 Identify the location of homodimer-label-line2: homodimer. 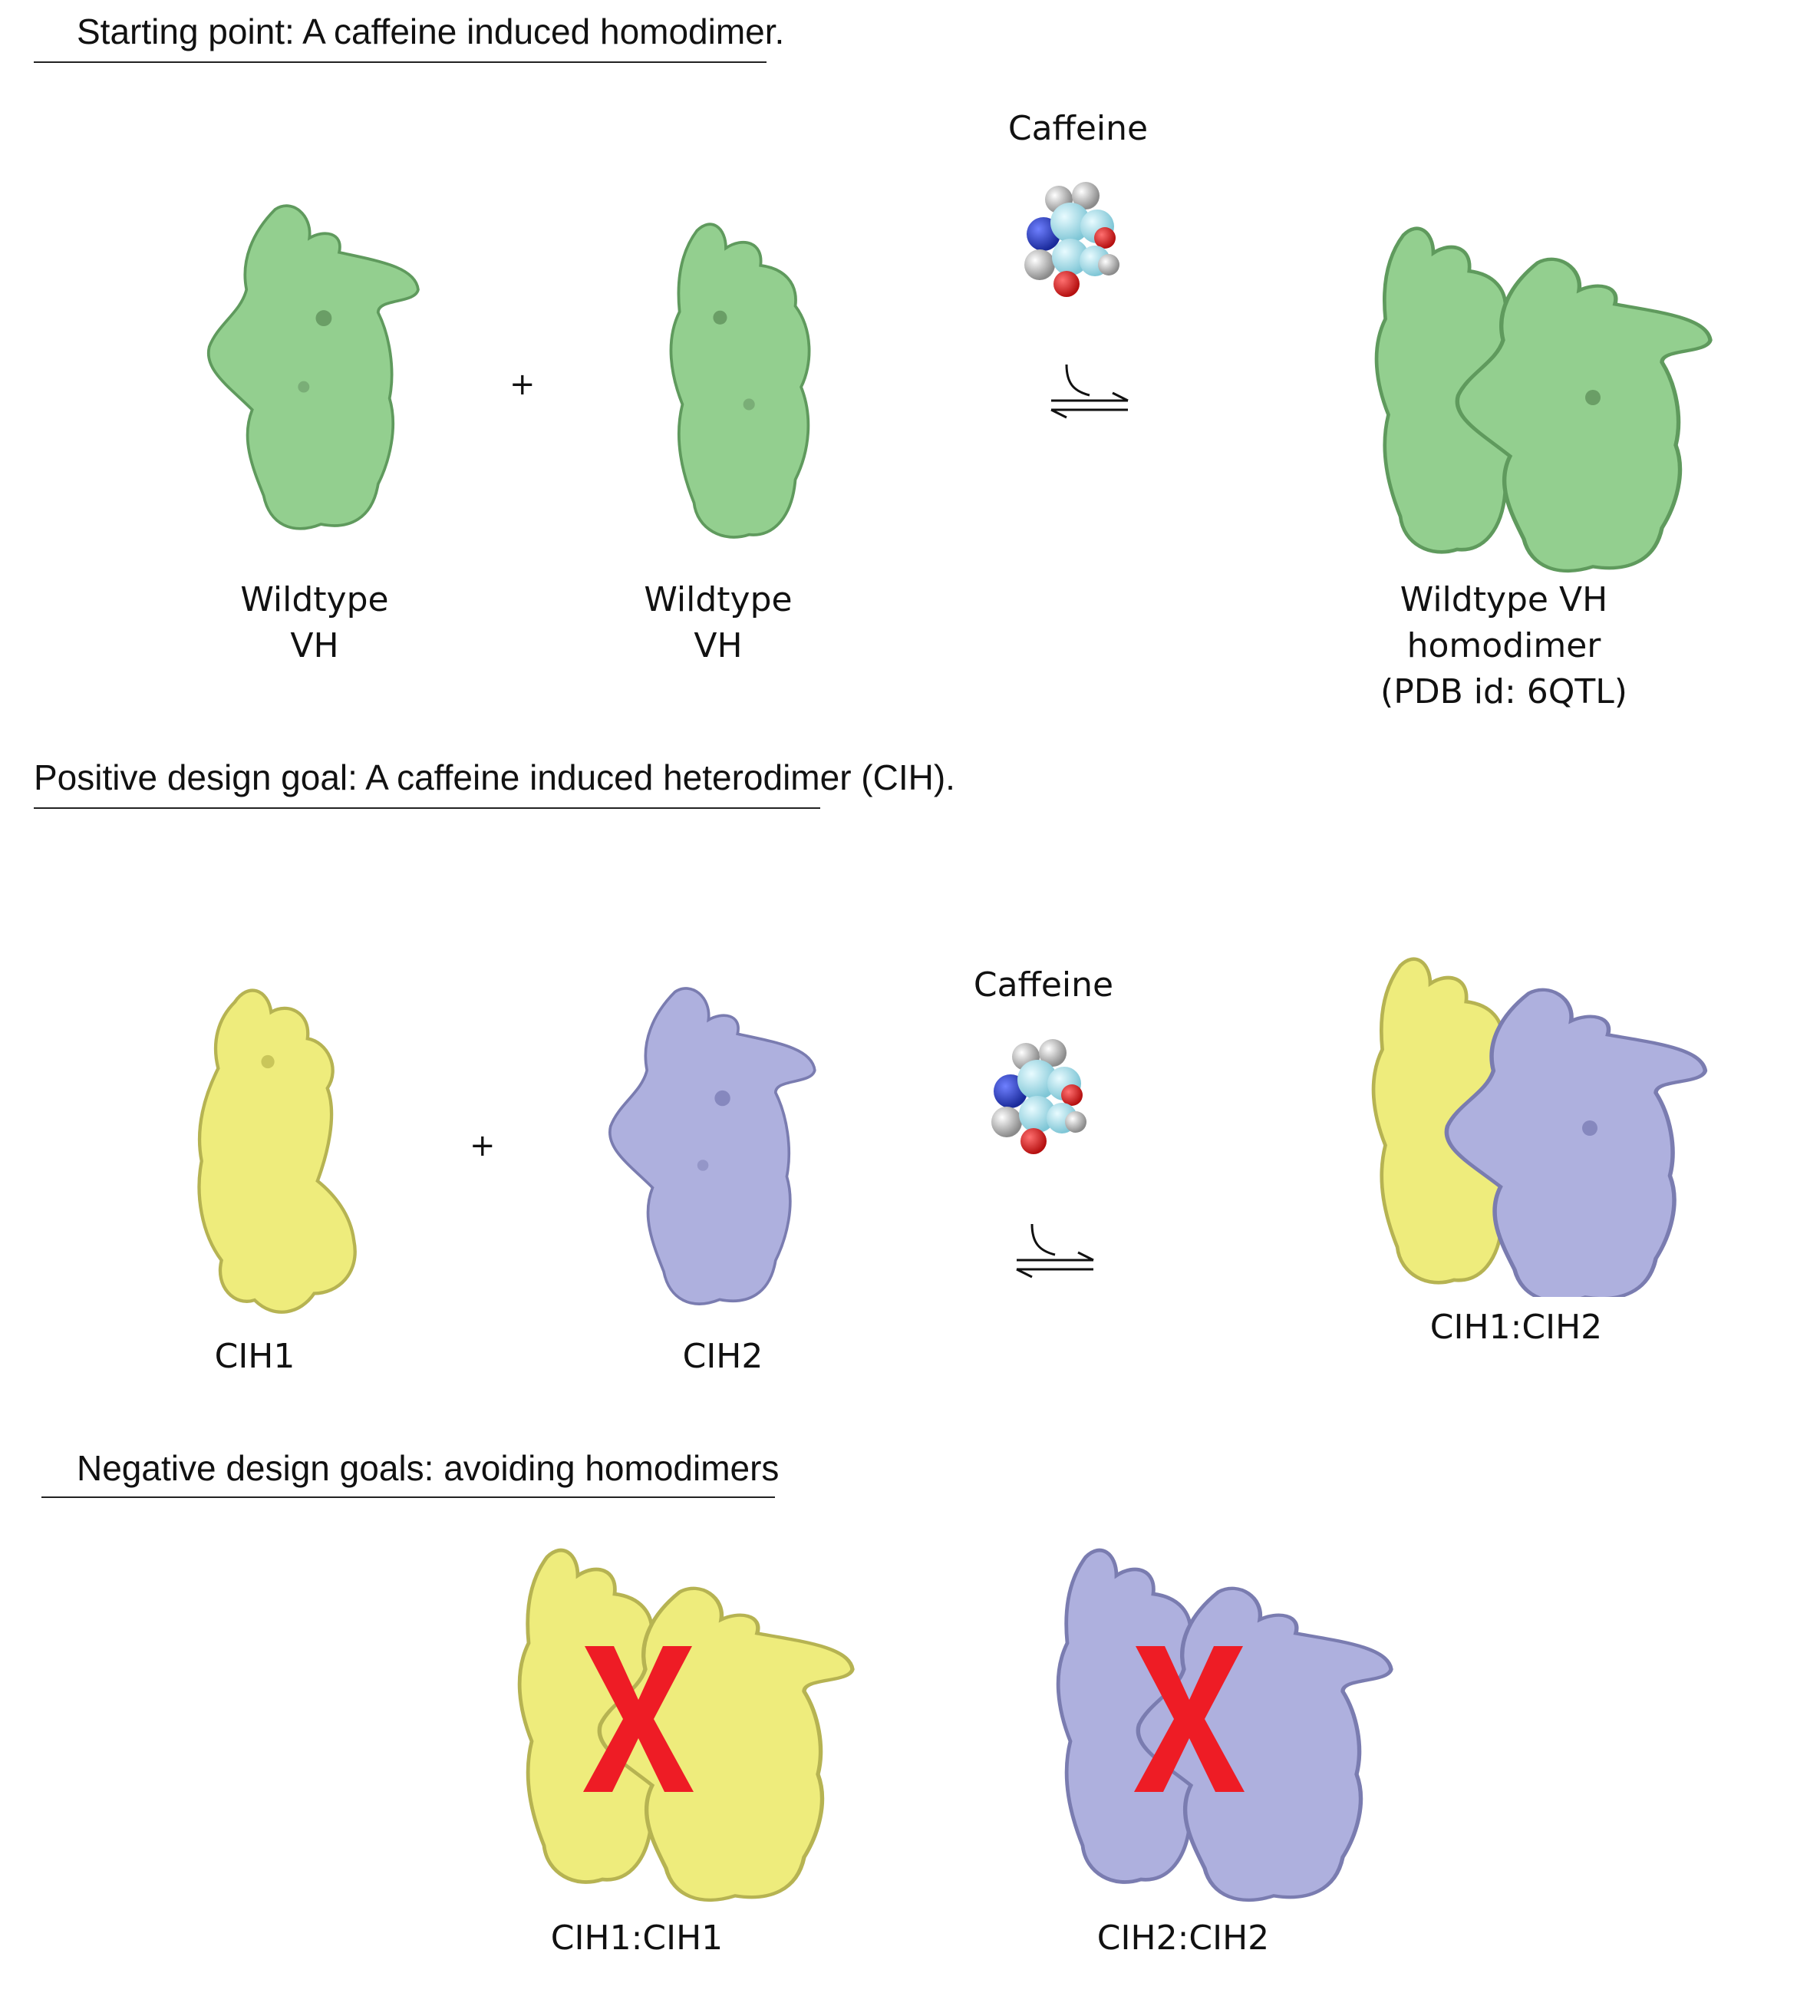
(1503, 645).